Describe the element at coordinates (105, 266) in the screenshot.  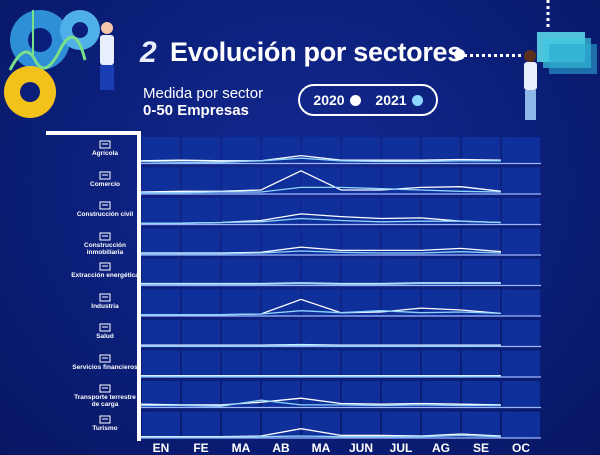
I see `energy-icon` at that location.